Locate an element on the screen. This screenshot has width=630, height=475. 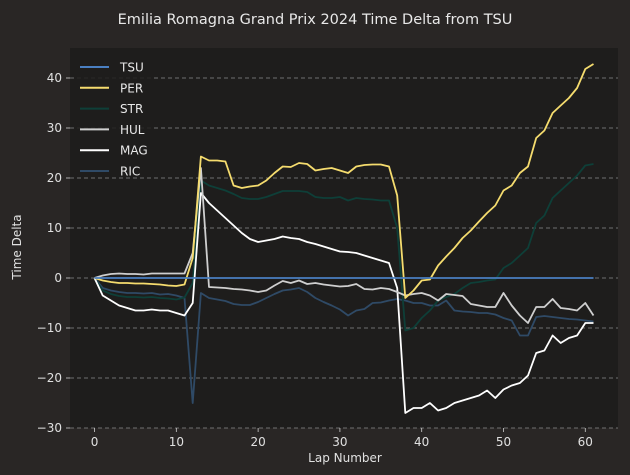
y-tick-label: 40 is located at coordinates (54, 78).